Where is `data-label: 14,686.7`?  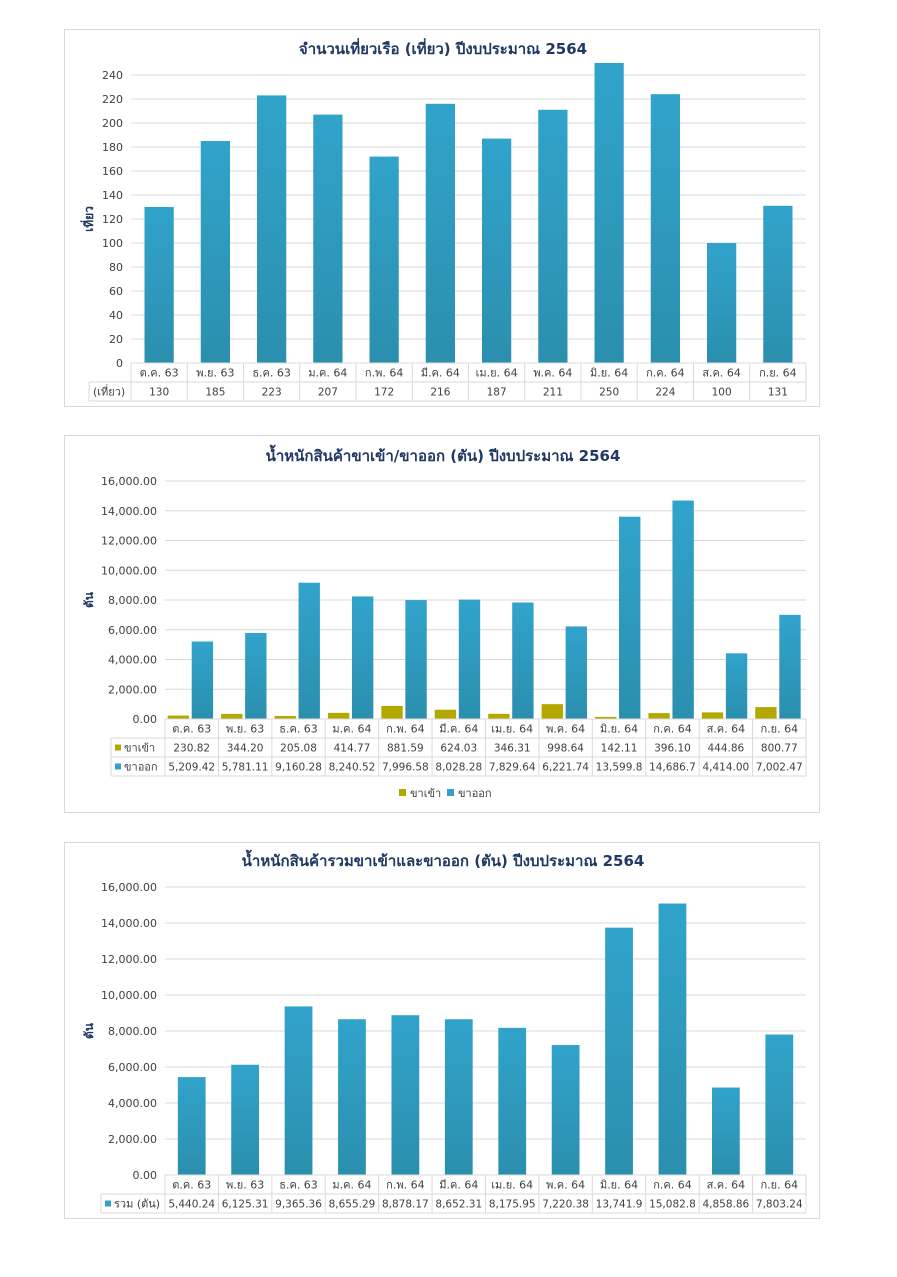
data-label: 14,686.7 is located at coordinates (672, 768).